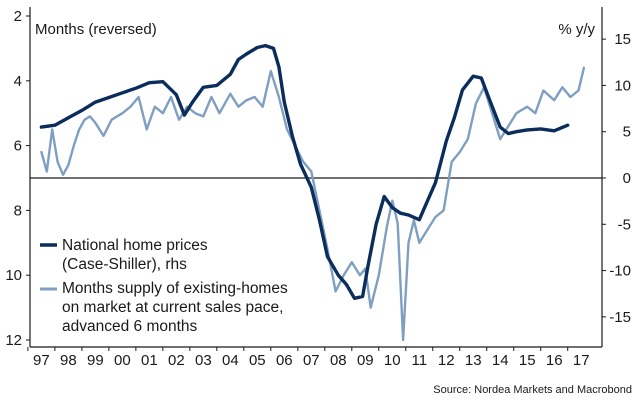 Image resolution: width=640 pixels, height=407 pixels. I want to click on x-tick-label-6: 03, so click(203, 360).